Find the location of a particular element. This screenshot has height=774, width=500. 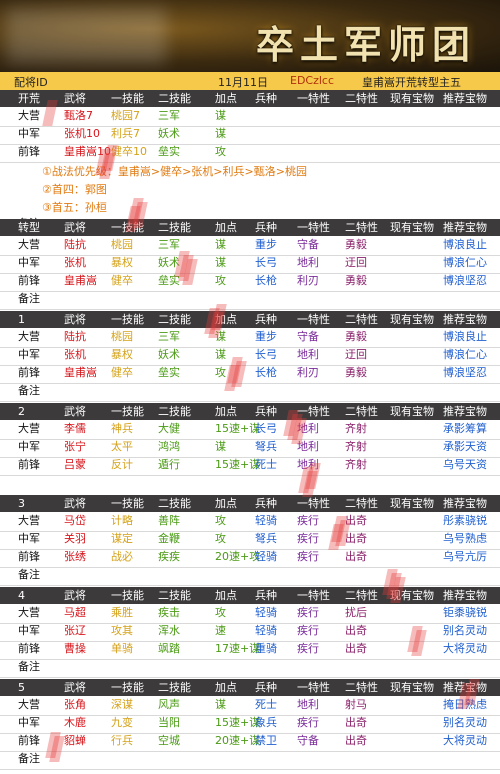

column-header: 二技能 is located at coordinates (174, 687).